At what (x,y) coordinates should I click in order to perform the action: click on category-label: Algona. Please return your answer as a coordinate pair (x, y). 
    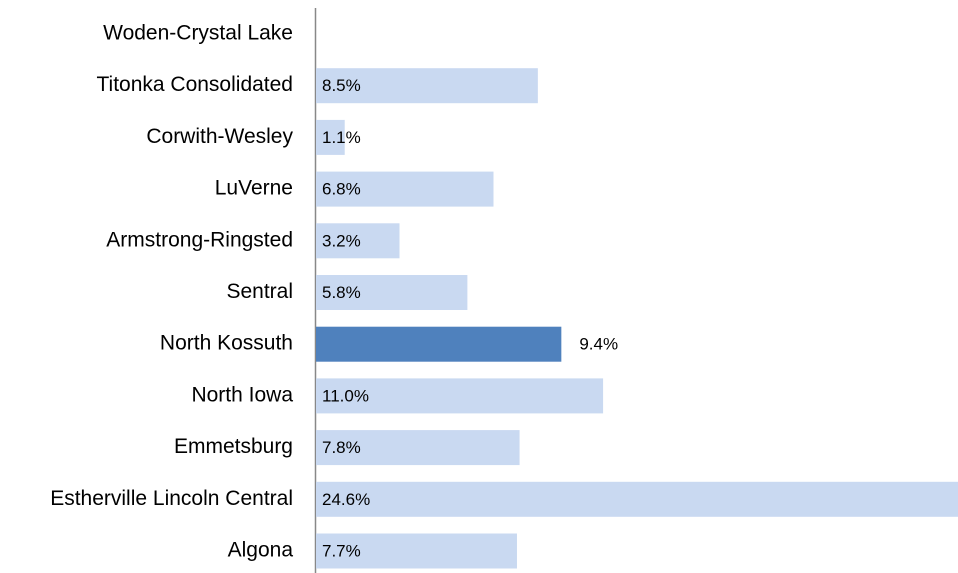
    Looking at the image, I should click on (261, 550).